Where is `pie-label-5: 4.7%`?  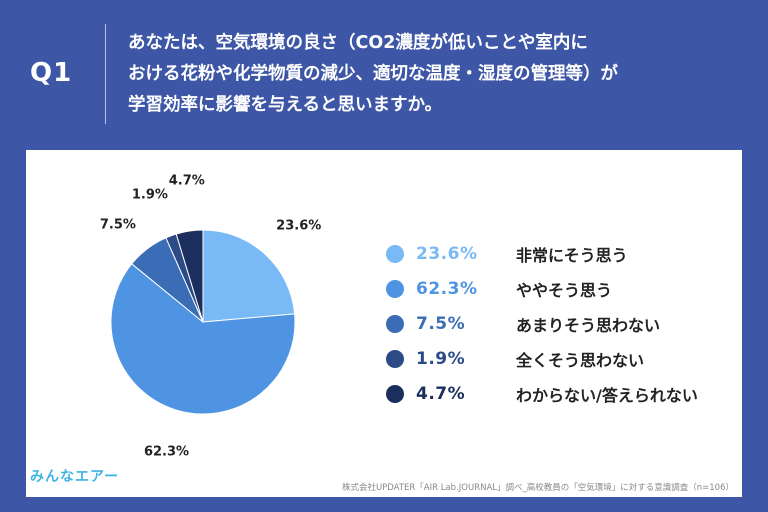
pie-label-5: 4.7% is located at coordinates (187, 180).